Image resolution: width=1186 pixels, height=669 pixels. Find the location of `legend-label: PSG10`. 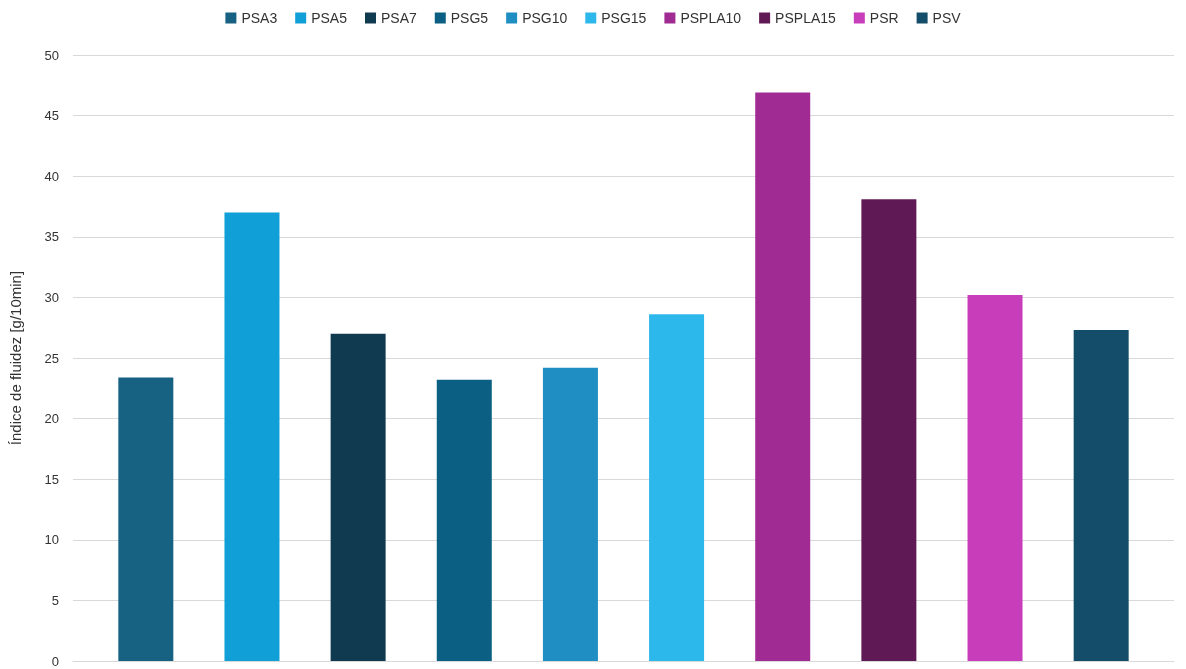

legend-label: PSG10 is located at coordinates (545, 18).